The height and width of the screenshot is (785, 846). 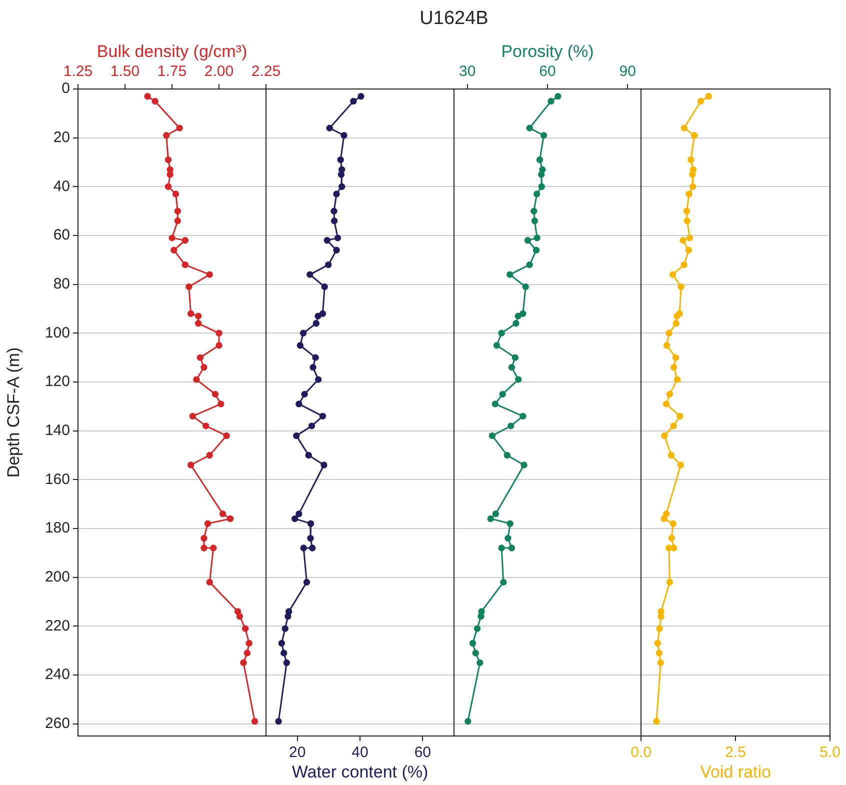 What do you see at coordinates (125, 71) in the screenshot?
I see `x-tick-label: 1.50` at bounding box center [125, 71].